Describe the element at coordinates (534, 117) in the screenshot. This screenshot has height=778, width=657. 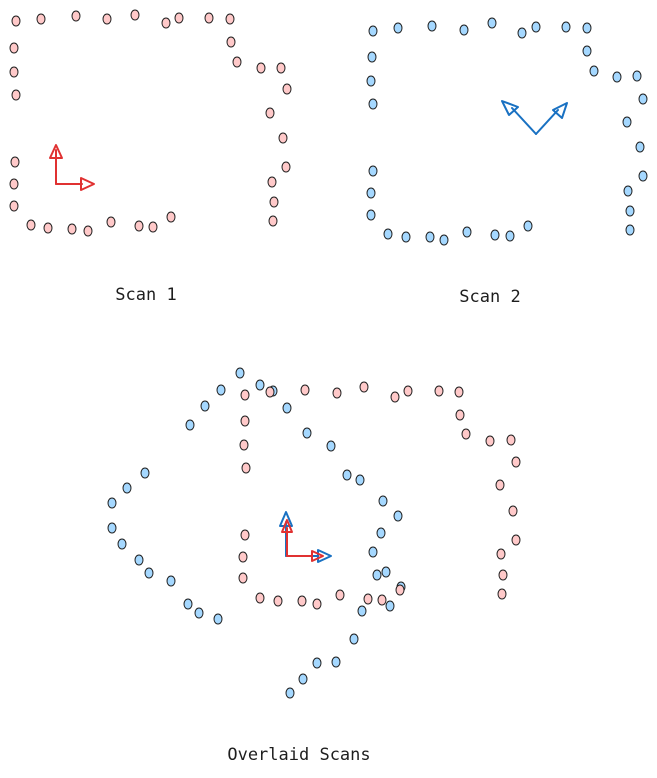
I see `blue-coordinate-frame-icon` at that location.